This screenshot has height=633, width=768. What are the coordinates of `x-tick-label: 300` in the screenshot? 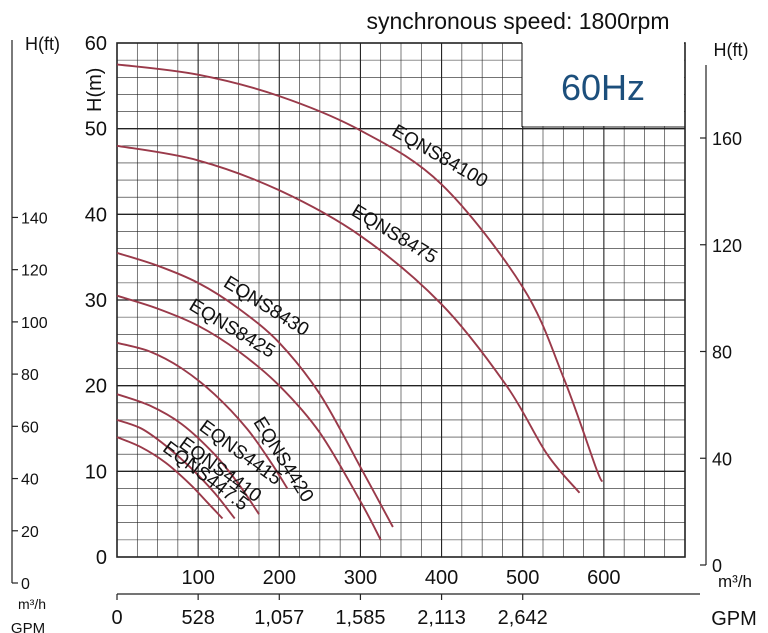 It's located at (360, 578).